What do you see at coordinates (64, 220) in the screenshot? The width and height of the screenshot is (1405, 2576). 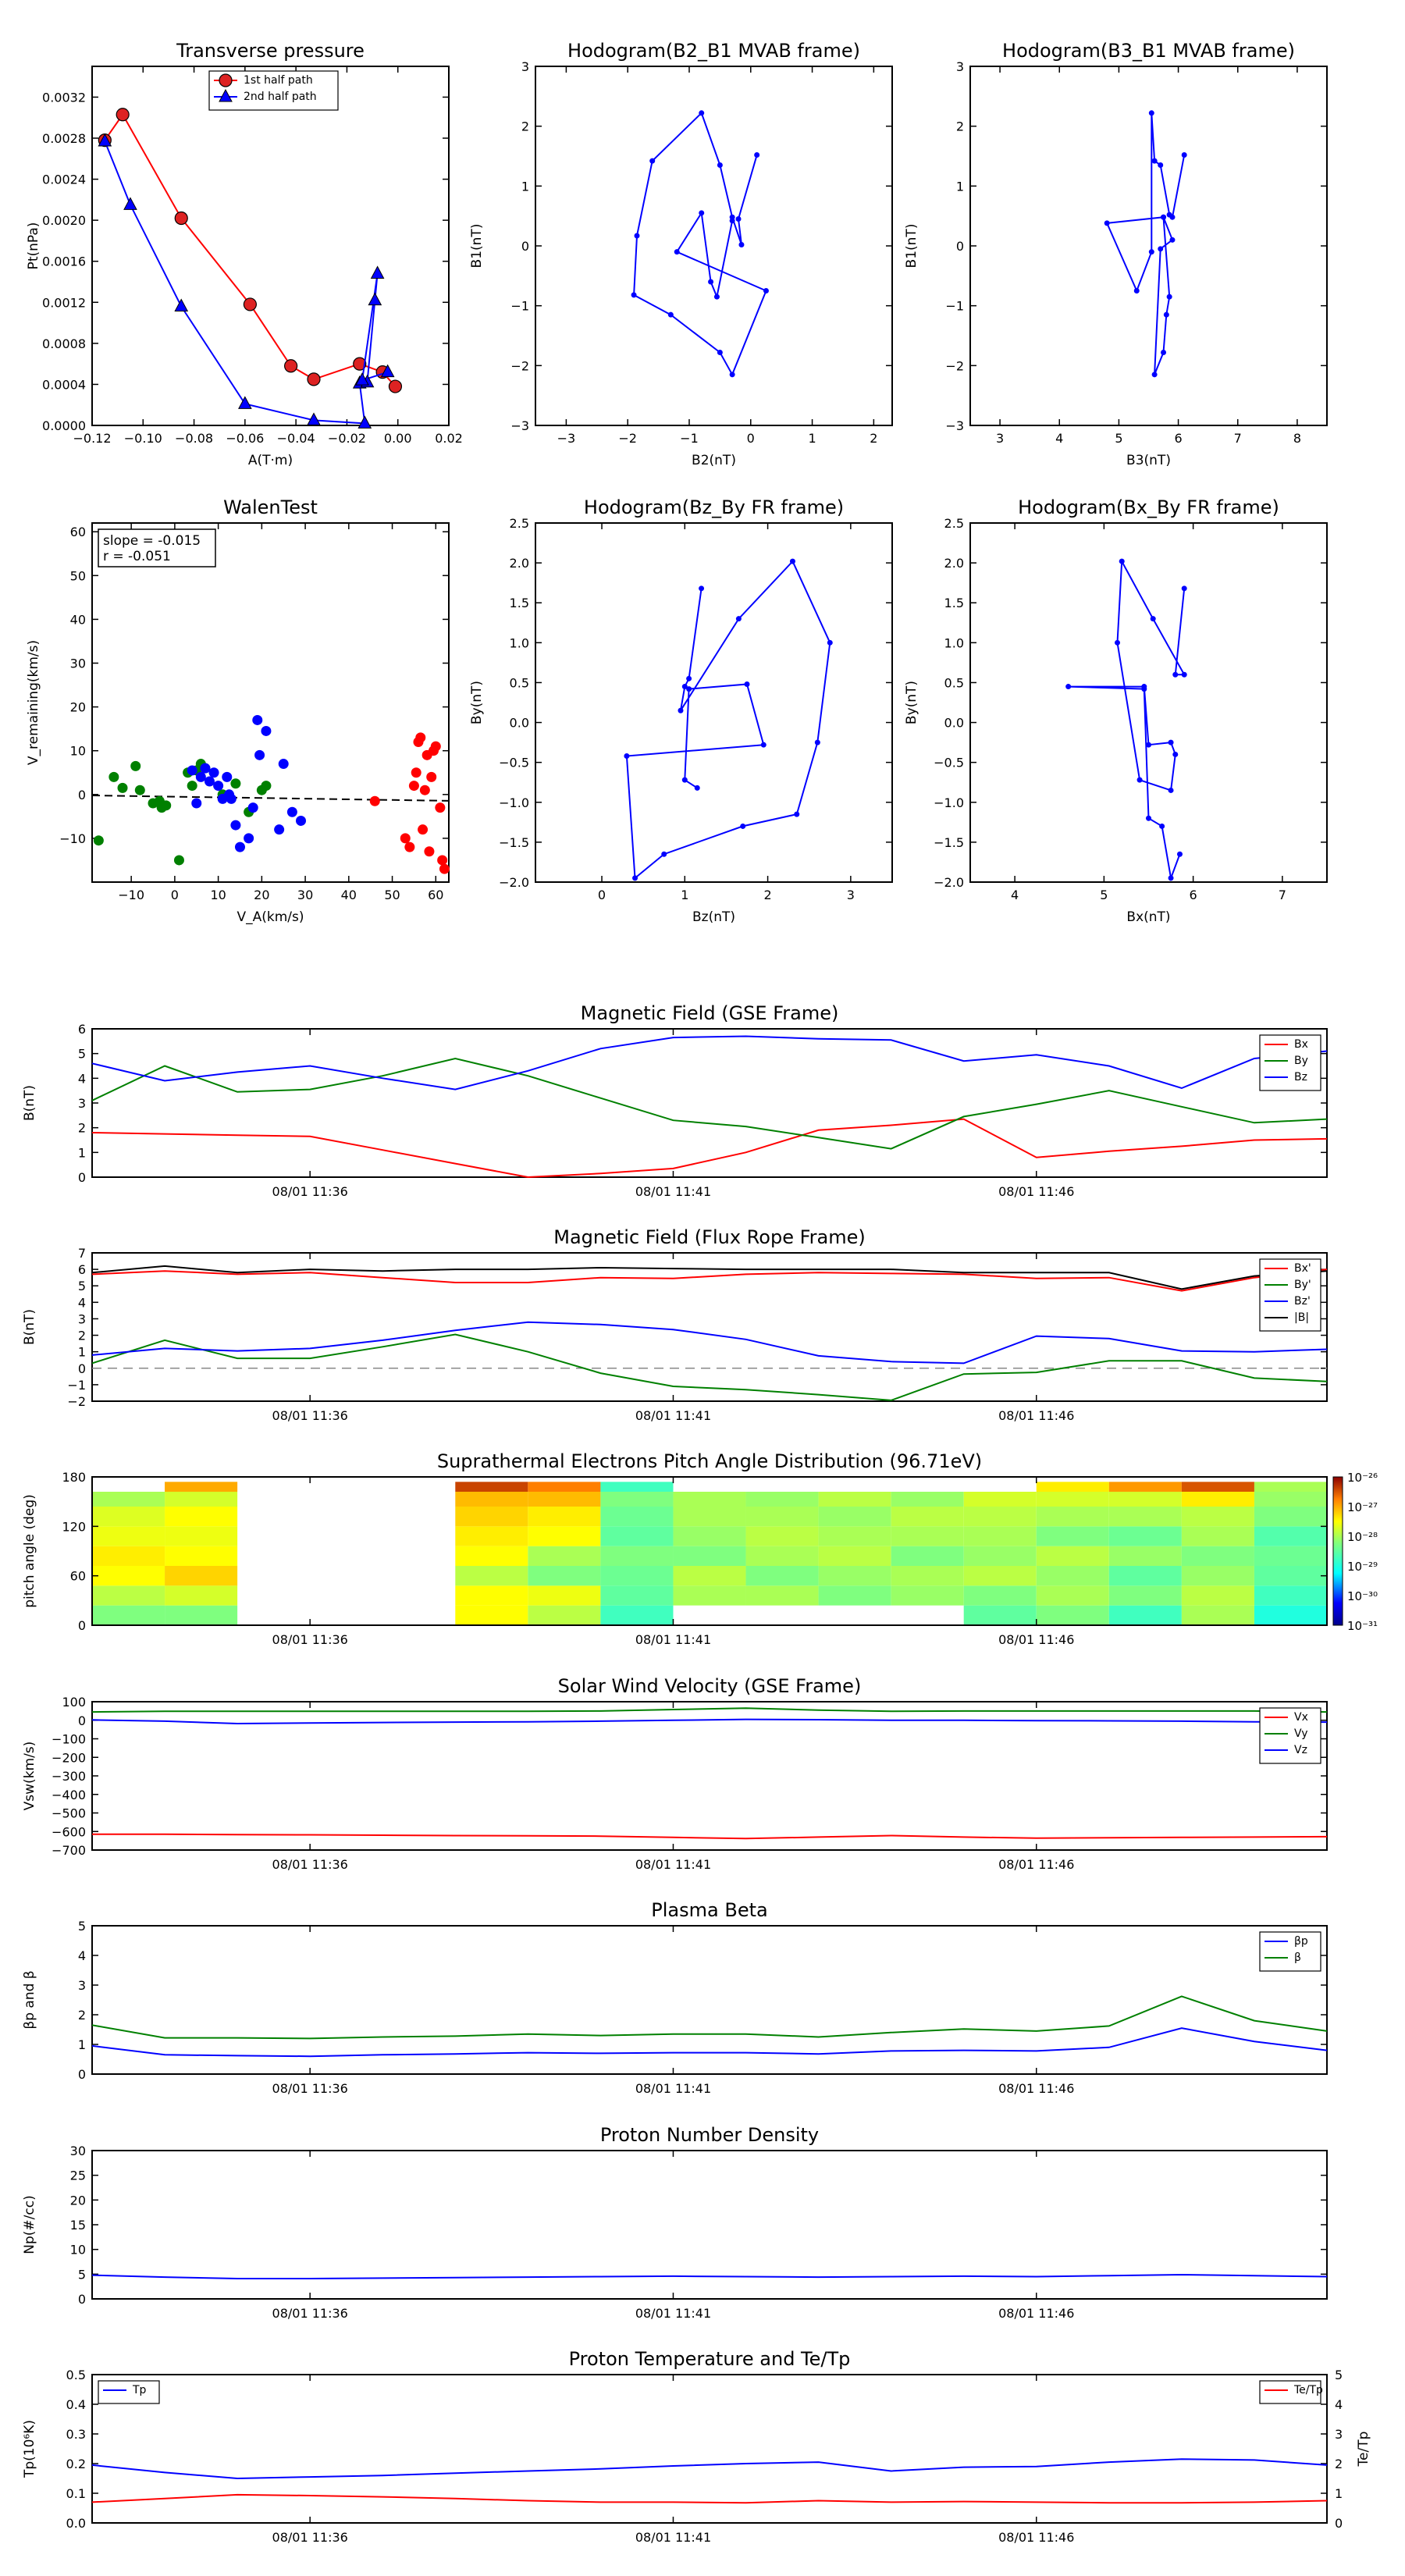 I see `y-tick-label: 0.0020` at bounding box center [64, 220].